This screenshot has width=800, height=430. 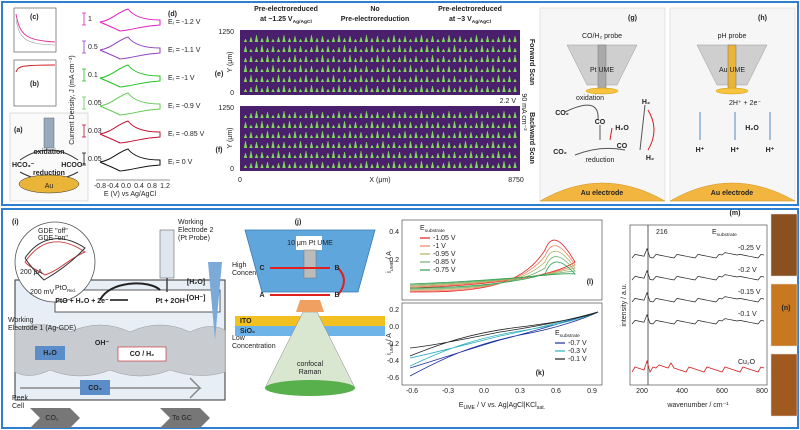 I want to click on label: High, so click(x=239, y=265).